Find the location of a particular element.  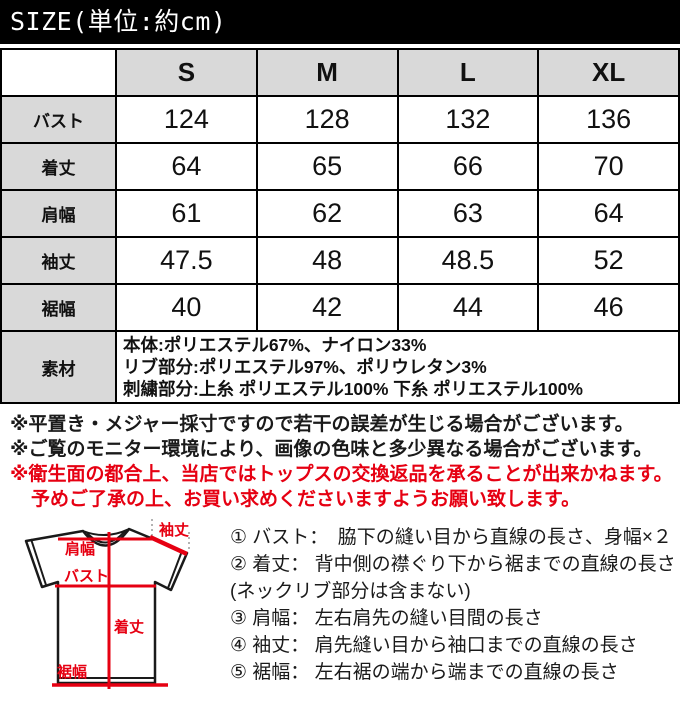

note-no-returns: ※衛生面の都合上、当店ではトップスの交換返品を承ることが出来かねます。 is located at coordinates (341, 474).